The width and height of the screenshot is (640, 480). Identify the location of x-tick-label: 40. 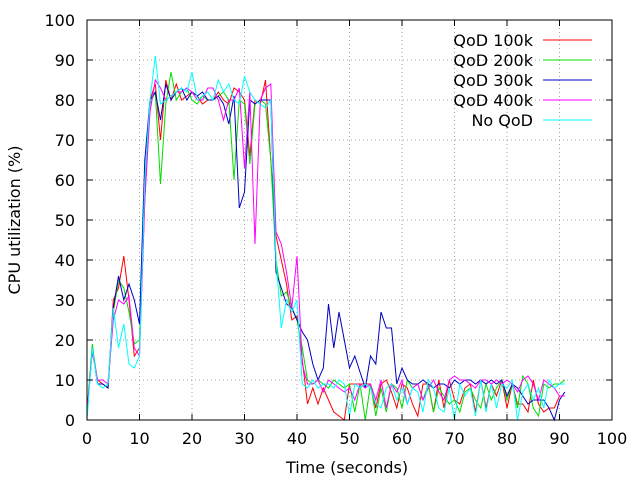
(297, 438).